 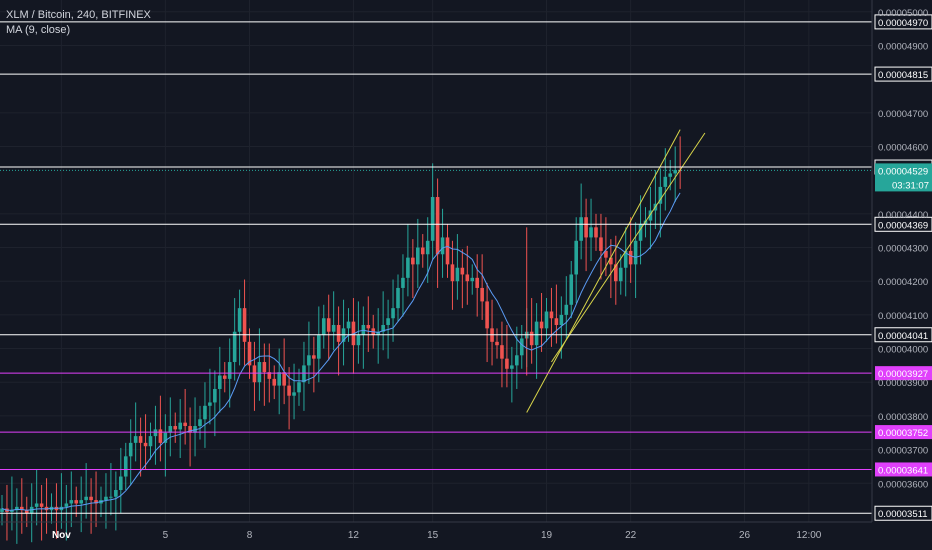 I want to click on y-axis-tick-label: 0.00004200, so click(x=903, y=282).